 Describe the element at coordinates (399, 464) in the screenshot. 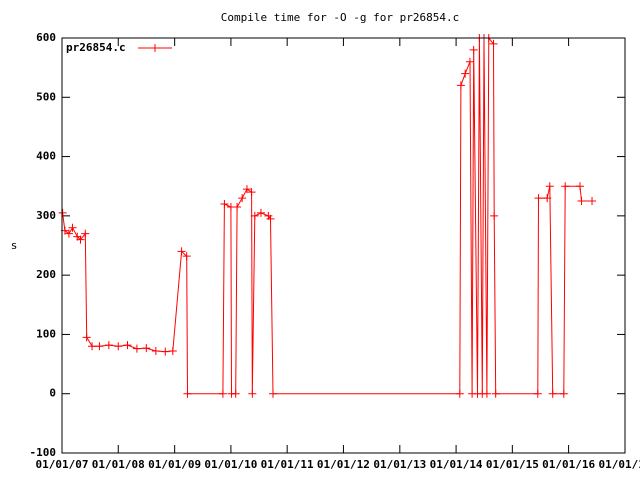

I see `x-tick-label: 01/01/13` at that location.